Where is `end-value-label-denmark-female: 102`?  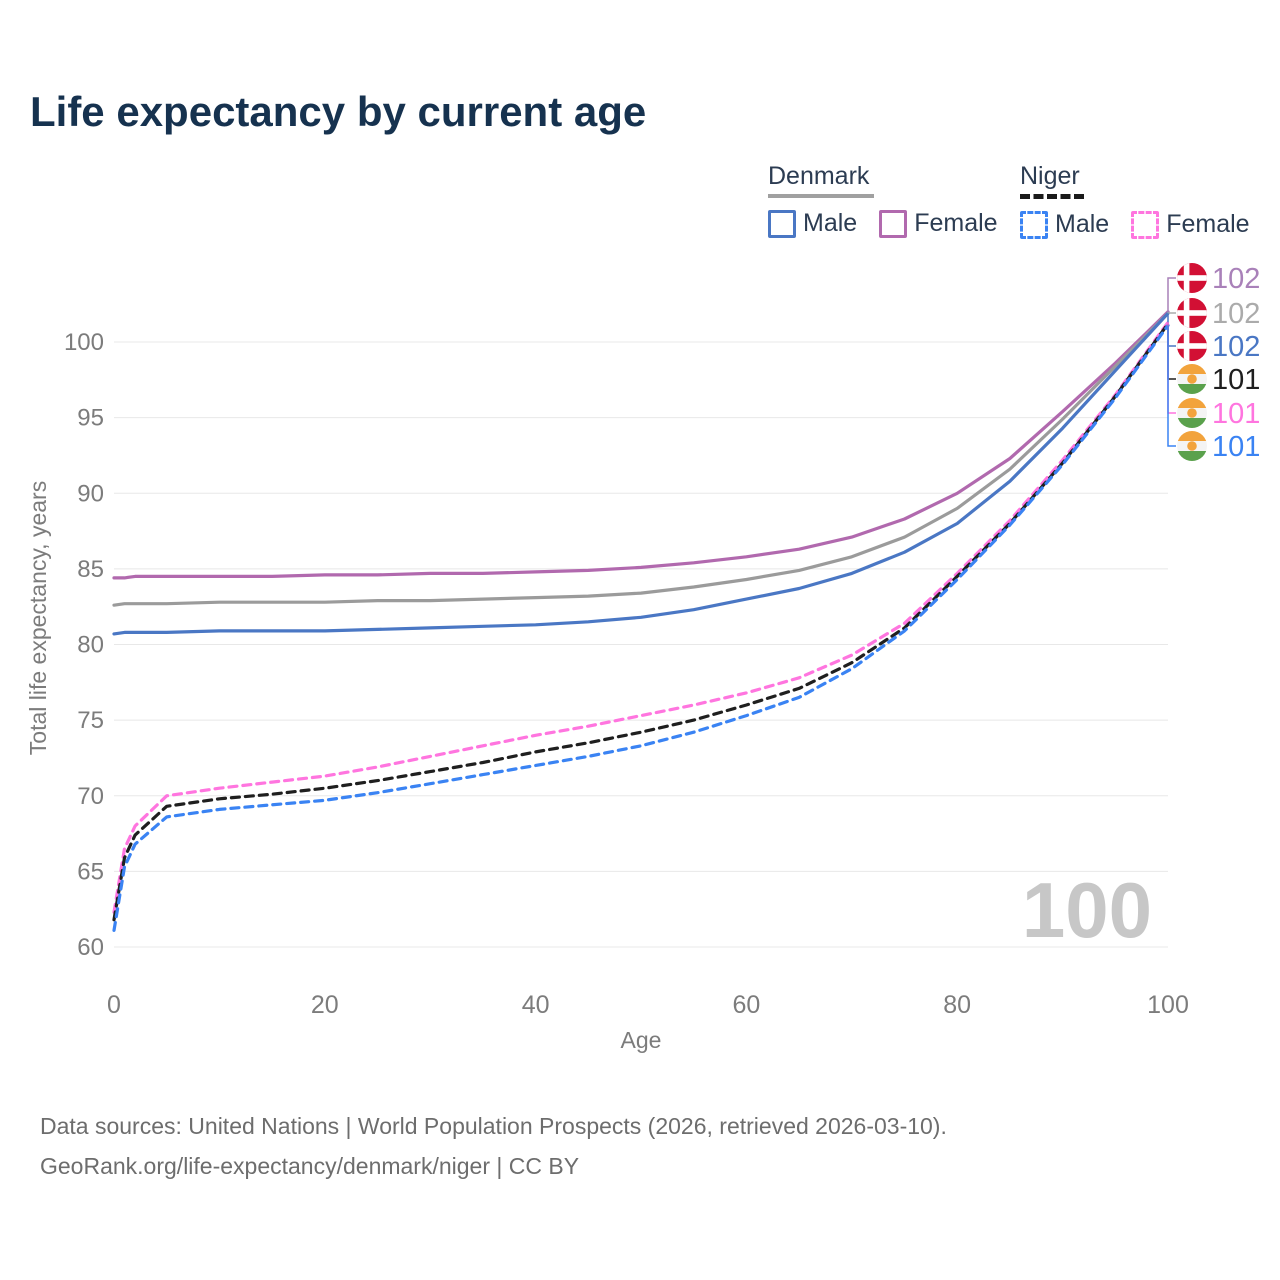
end-value-label-denmark-female: 102 is located at coordinates (1236, 279).